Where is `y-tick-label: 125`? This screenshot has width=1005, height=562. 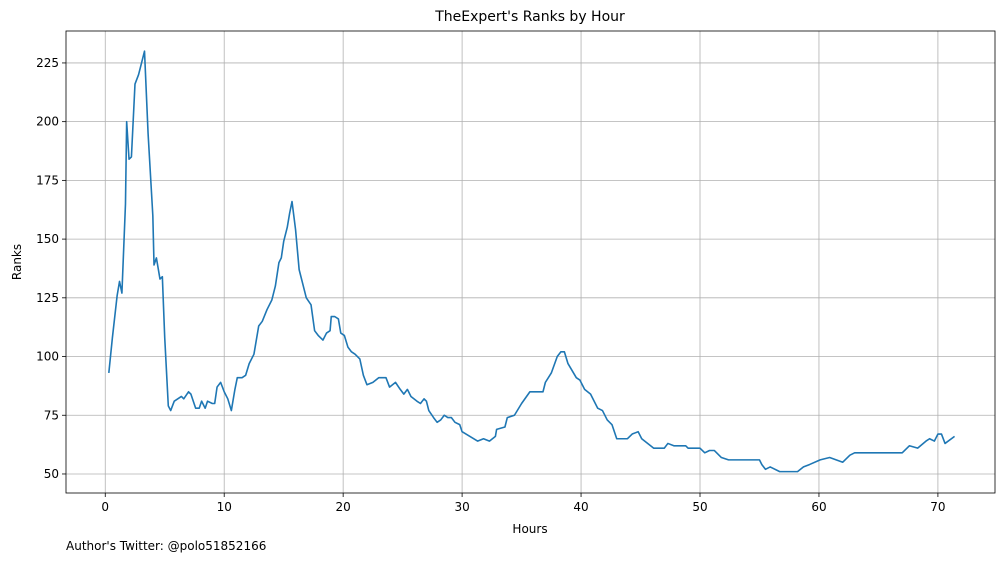 y-tick-label: 125 is located at coordinates (47, 298).